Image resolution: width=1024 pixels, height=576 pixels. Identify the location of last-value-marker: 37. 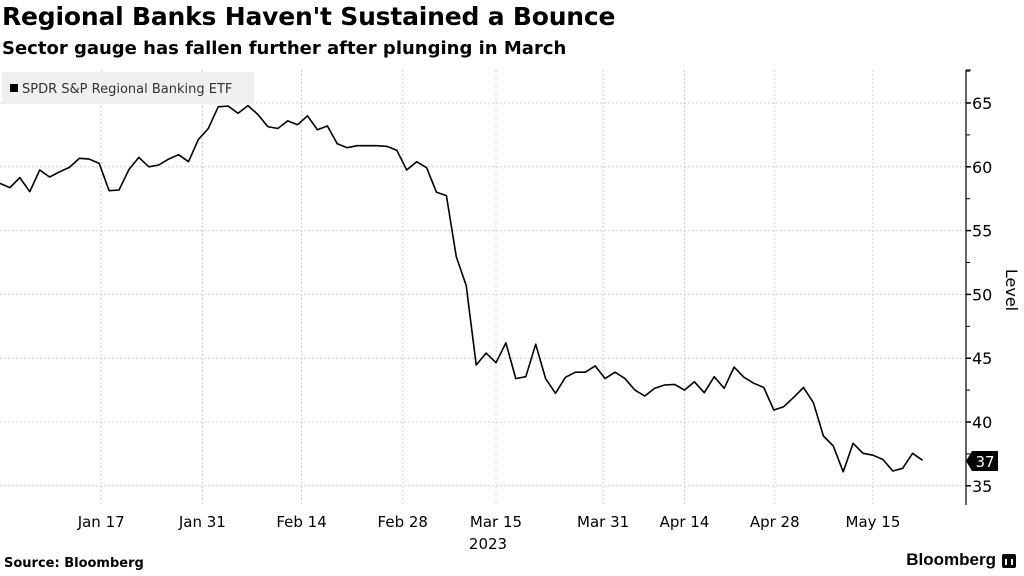
(982, 461).